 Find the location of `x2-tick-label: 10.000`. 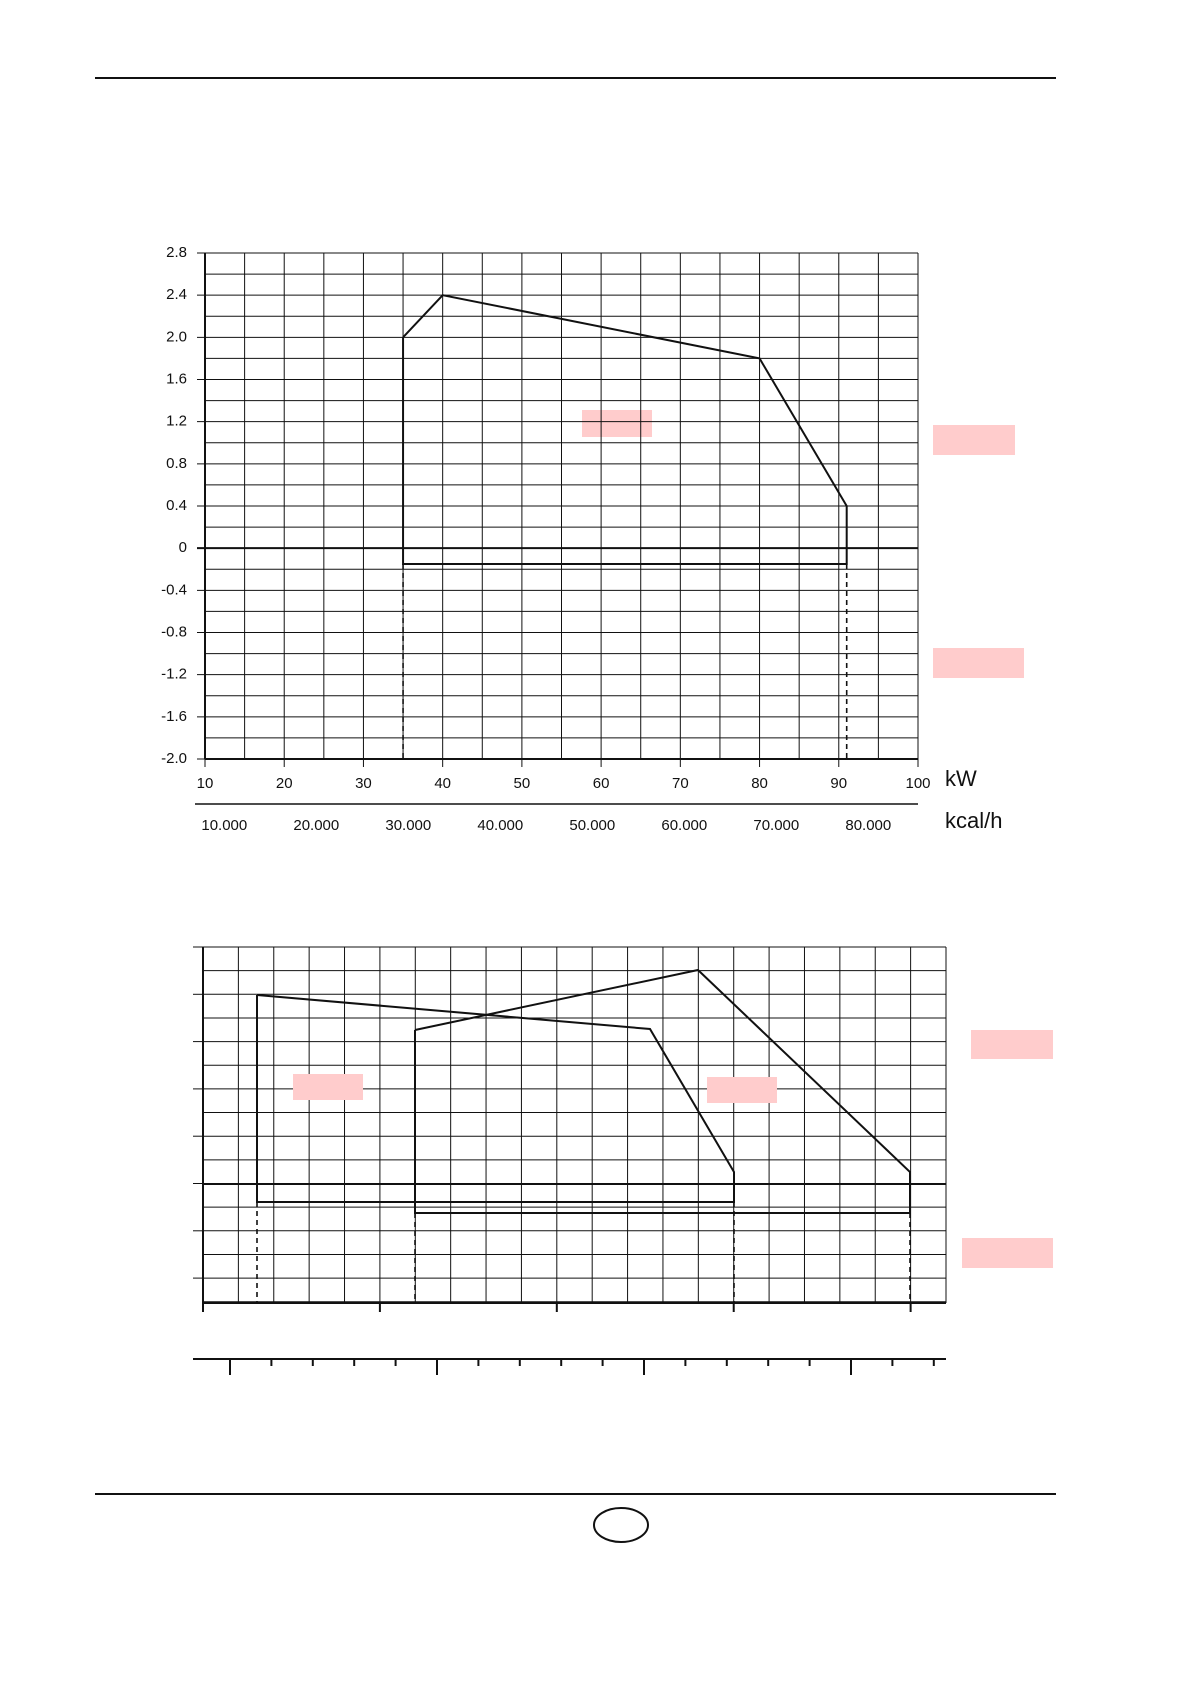

x2-tick-label: 10.000 is located at coordinates (224, 825).